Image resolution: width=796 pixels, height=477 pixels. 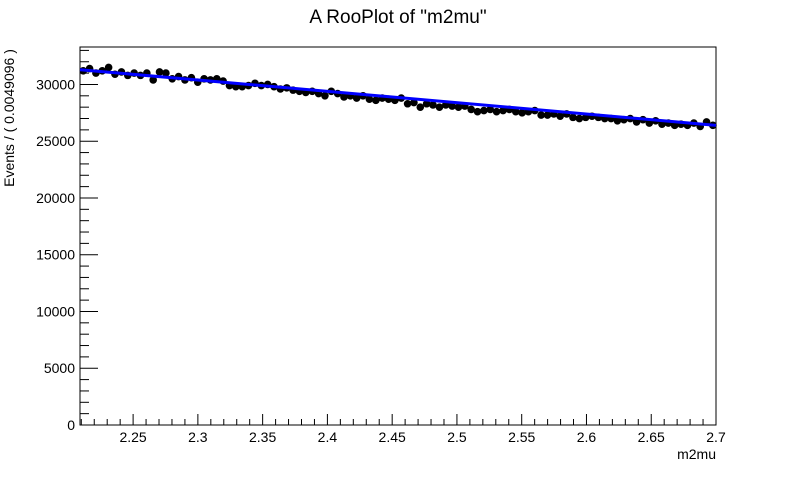 What do you see at coordinates (392, 437) in the screenshot?
I see `x-tick-label: 2.45` at bounding box center [392, 437].